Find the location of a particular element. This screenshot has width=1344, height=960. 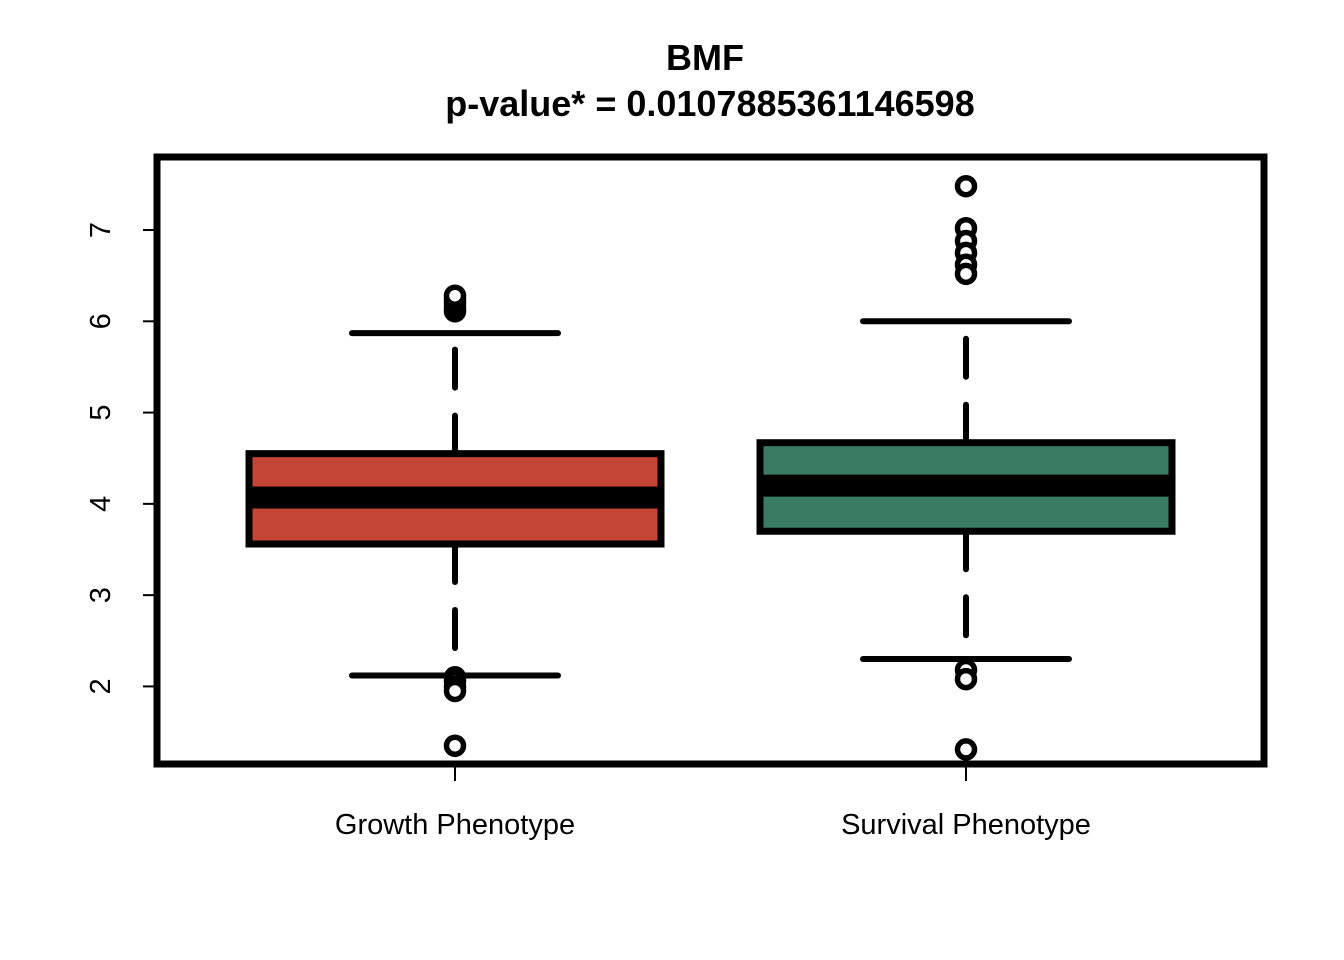

x-tick-label: Growth Phenotype is located at coordinates (455, 825).